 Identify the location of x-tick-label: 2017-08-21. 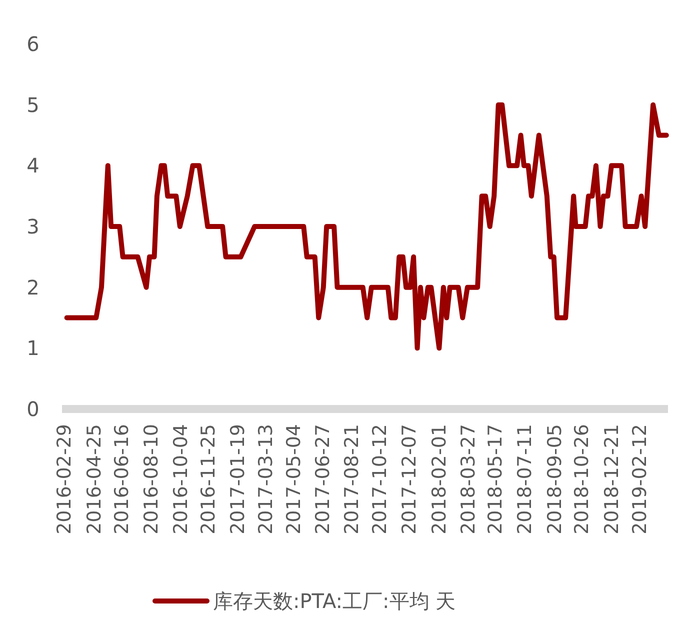
(352, 479).